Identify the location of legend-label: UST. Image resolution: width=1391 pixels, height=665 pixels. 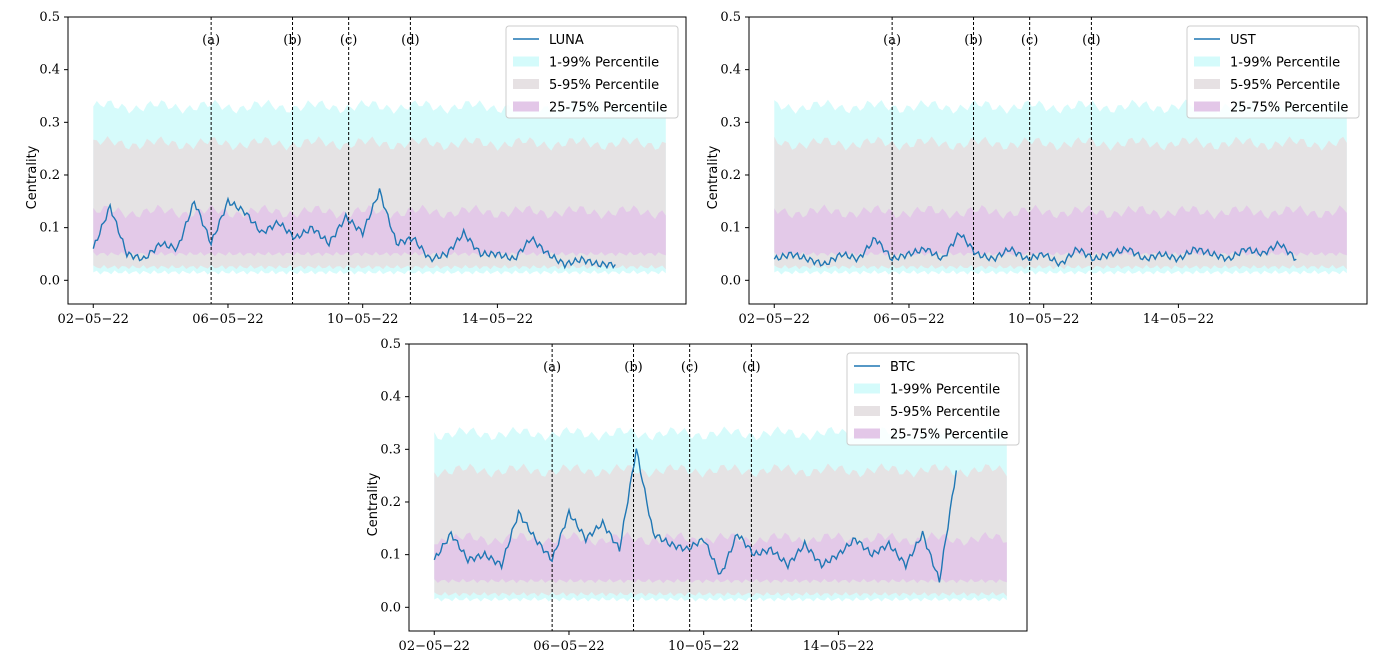
(1243, 40).